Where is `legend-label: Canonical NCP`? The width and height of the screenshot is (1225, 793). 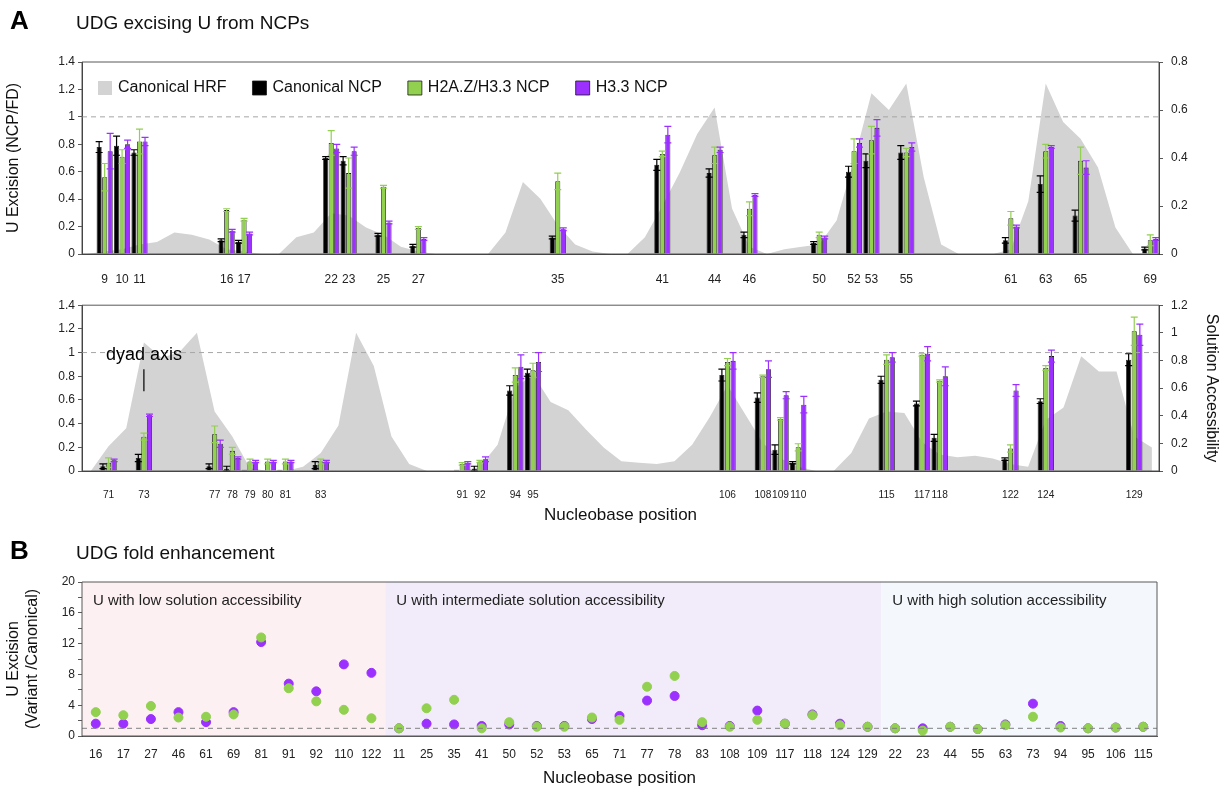
legend-label: Canonical NCP is located at coordinates (327, 87).